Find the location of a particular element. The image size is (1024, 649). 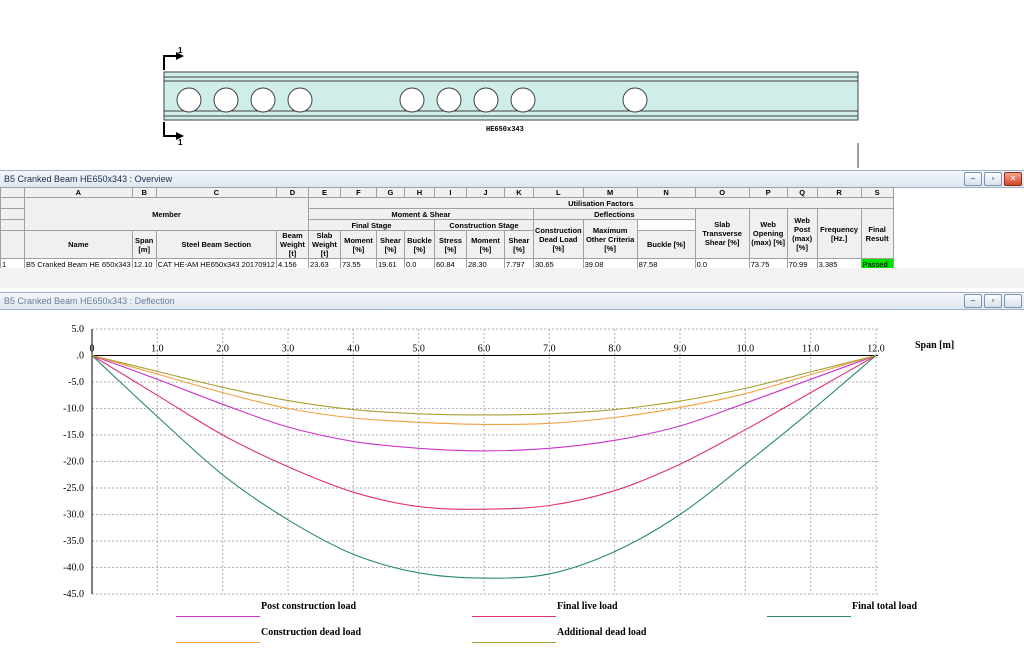

col-header: Q is located at coordinates (802, 192).